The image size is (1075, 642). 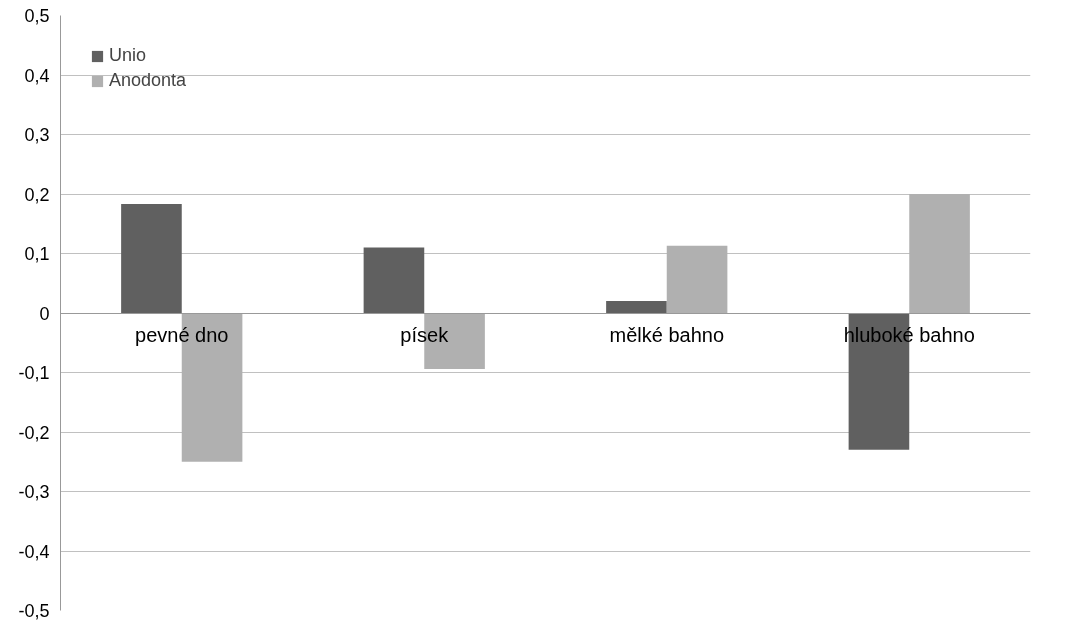 I want to click on y-tick-label: 0,4, so click(x=37, y=75).